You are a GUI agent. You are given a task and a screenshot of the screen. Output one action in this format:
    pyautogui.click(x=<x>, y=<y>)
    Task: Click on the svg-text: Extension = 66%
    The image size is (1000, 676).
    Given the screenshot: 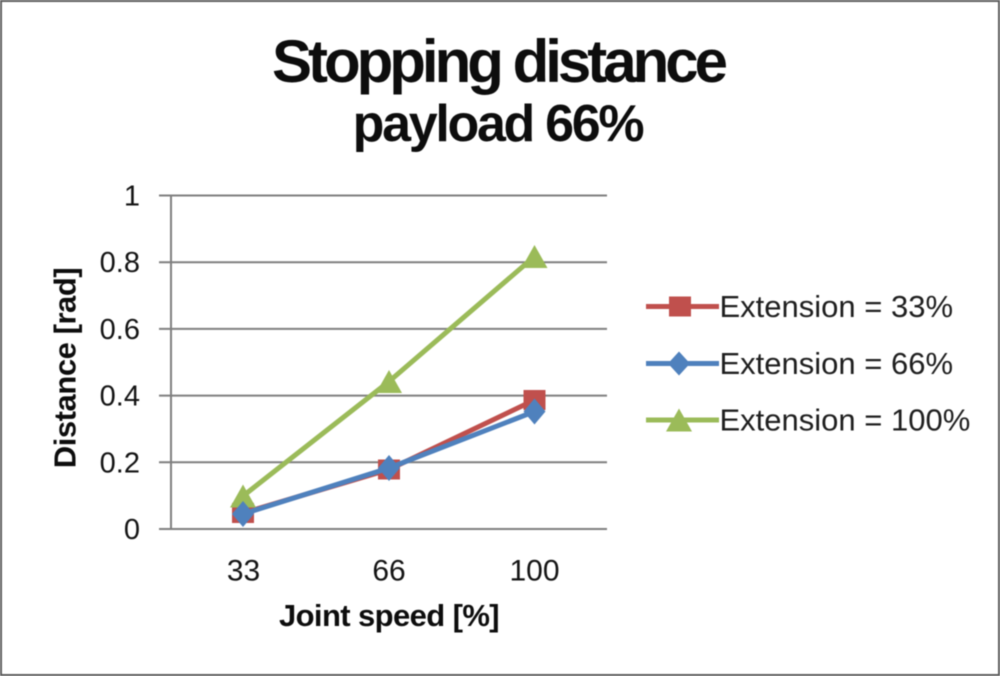 What is the action you would take?
    pyautogui.click(x=837, y=363)
    